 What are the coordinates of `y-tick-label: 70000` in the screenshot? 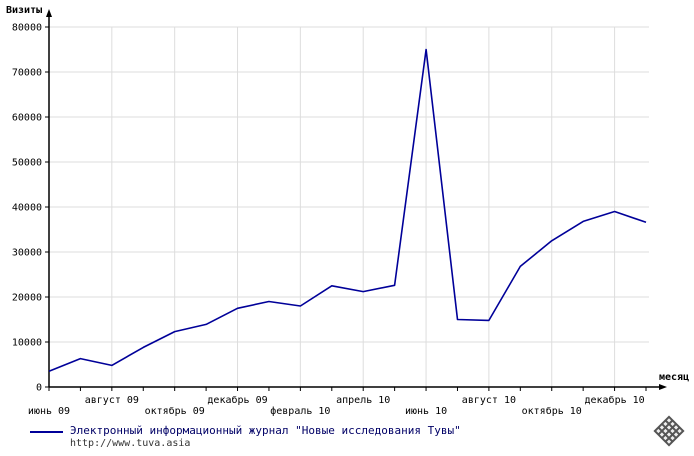 It's located at (27, 73).